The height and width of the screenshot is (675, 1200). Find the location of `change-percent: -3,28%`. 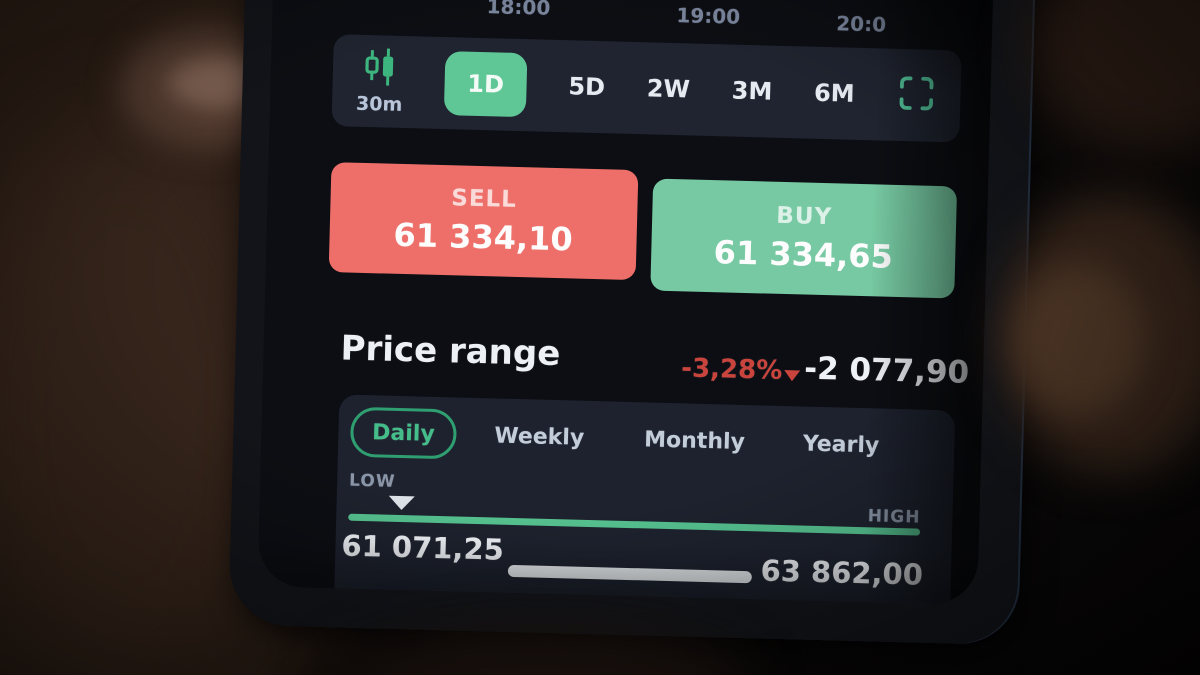

change-percent: -3,28% is located at coordinates (731, 369).